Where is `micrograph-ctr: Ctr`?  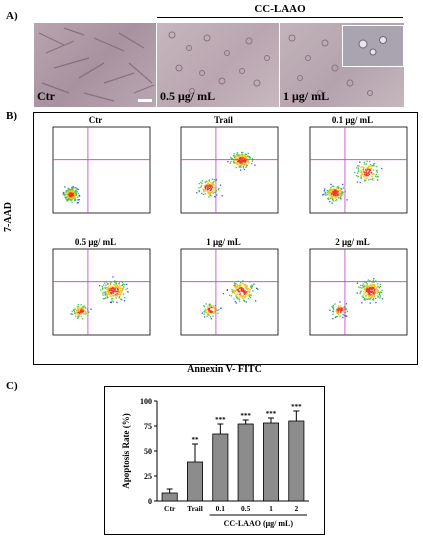
micrograph-ctr: Ctr is located at coordinates (95, 65).